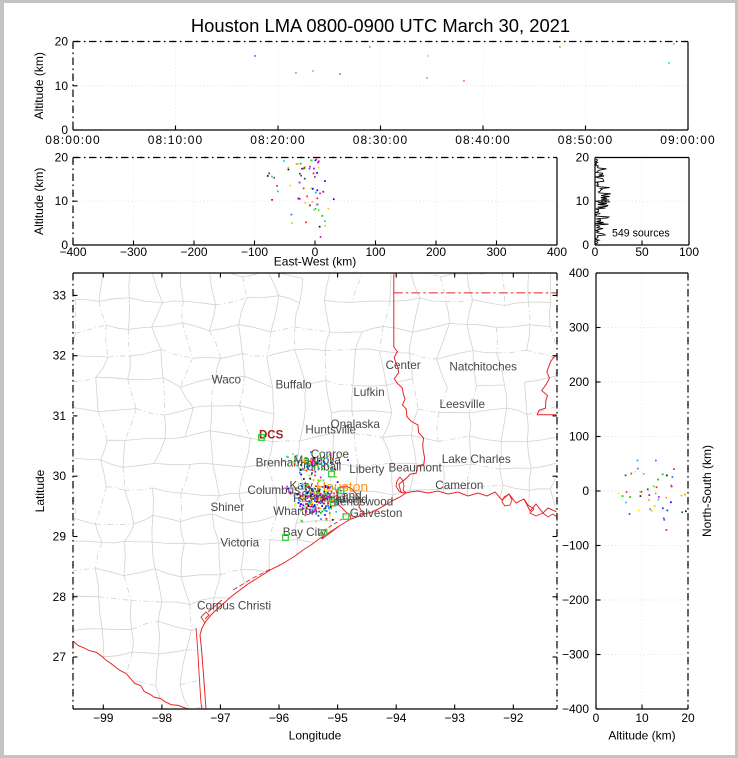 This screenshot has height=758, width=738. Describe the element at coordinates (416, 467) in the screenshot. I see `svg-text: Beaumont` at that location.